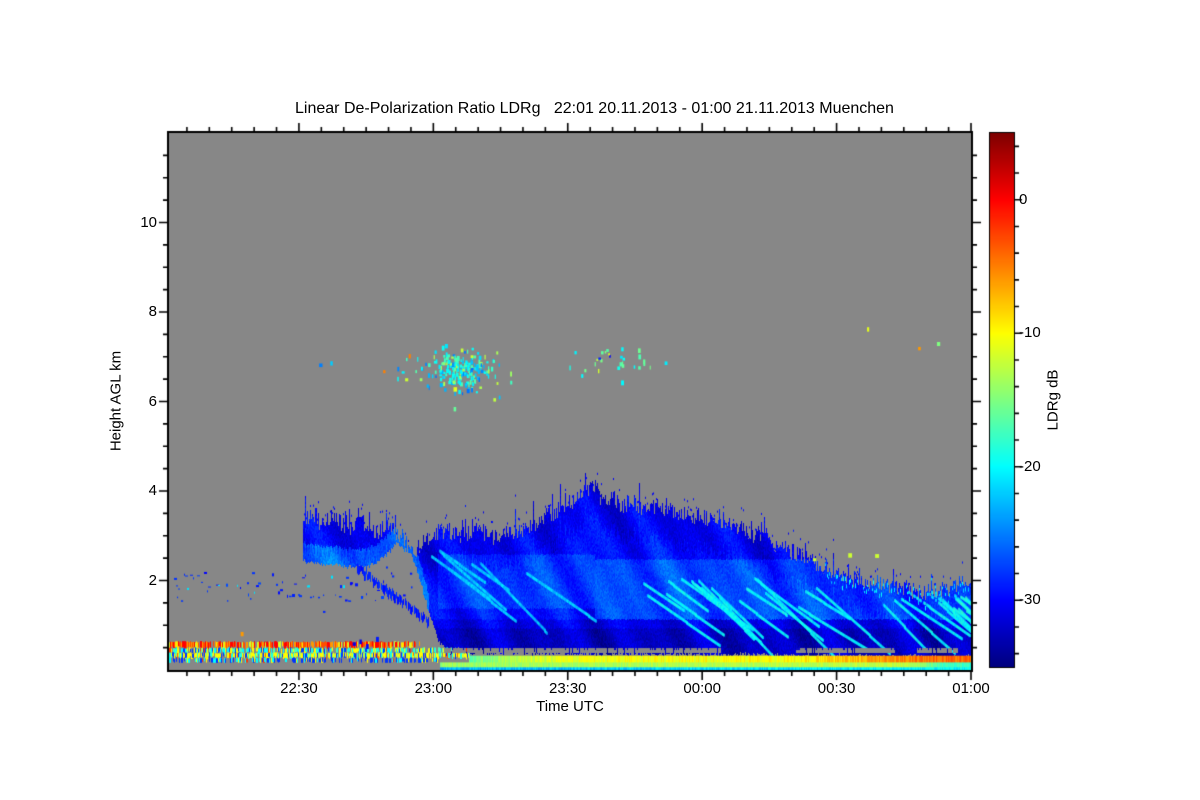  What do you see at coordinates (702, 688) in the screenshot?
I see `x-tick-label: 00:00` at bounding box center [702, 688].